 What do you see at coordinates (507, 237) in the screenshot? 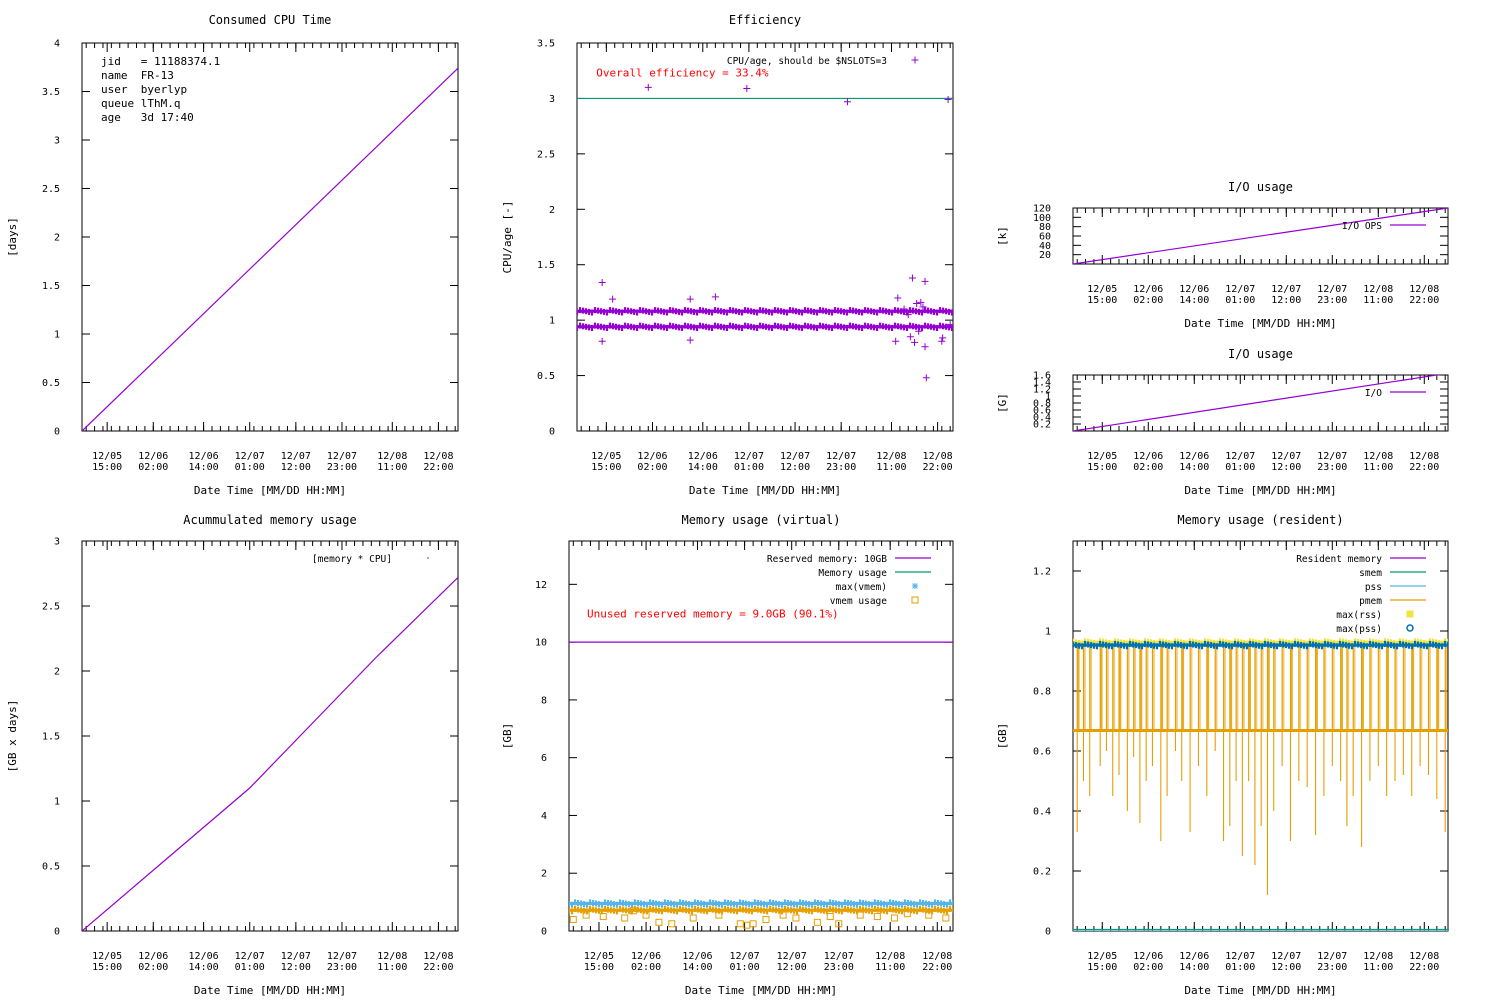
I see `y-axis-label: CPU/age [-]` at bounding box center [507, 237].